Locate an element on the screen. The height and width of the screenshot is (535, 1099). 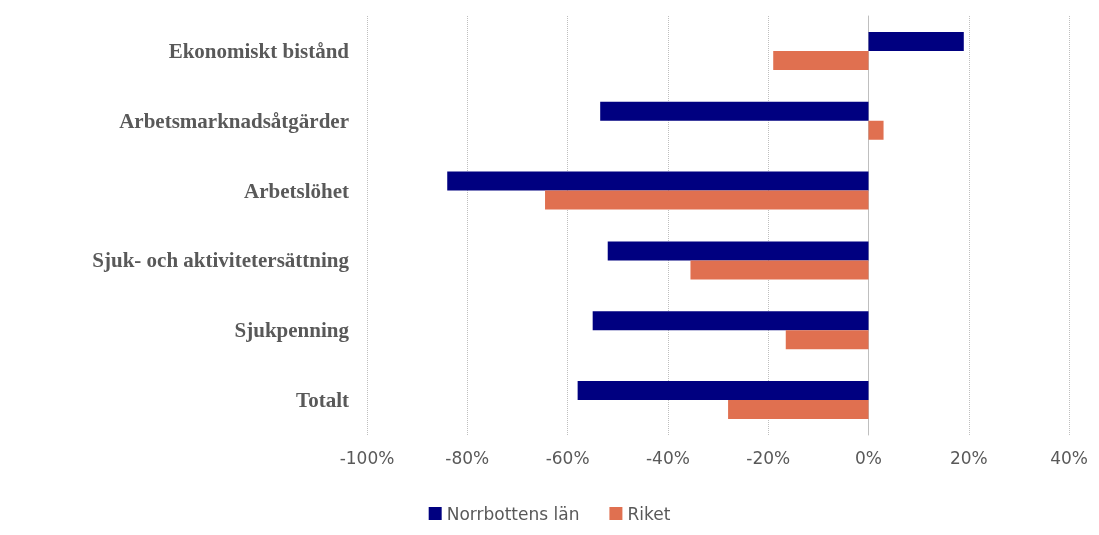
x-tick-label: 40% is located at coordinates (1069, 457).